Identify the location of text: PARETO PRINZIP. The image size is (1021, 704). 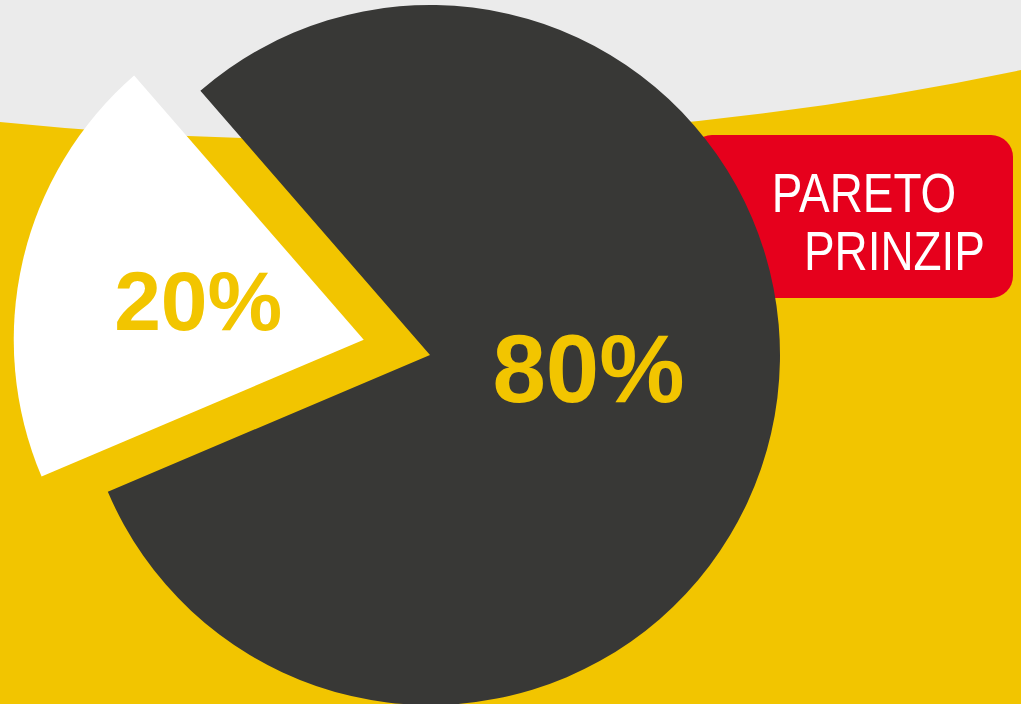
(878, 222).